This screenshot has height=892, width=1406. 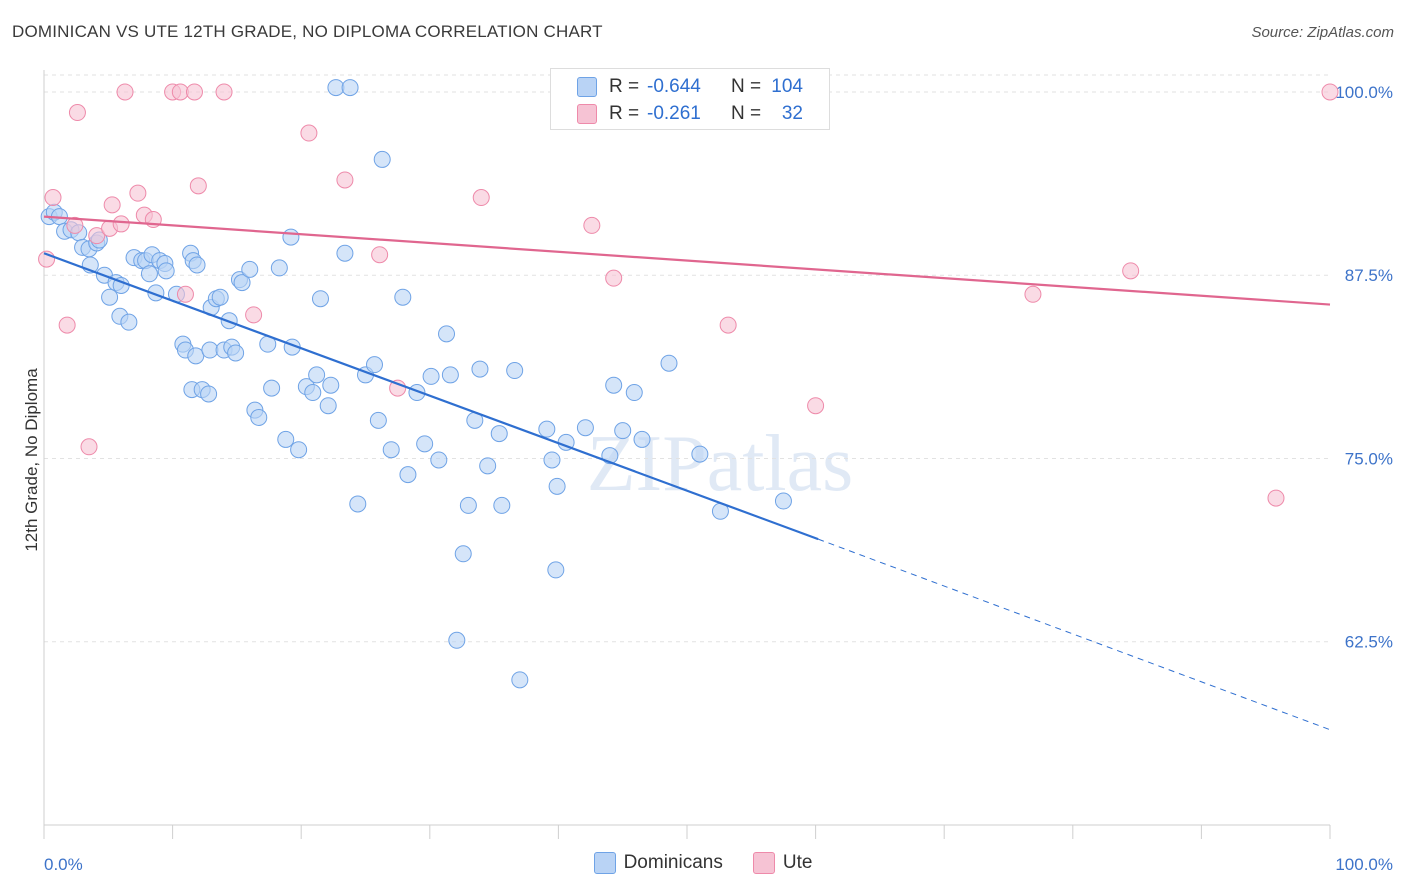 I want to click on y-tick-label: 100.0%, so click(x=1364, y=92).